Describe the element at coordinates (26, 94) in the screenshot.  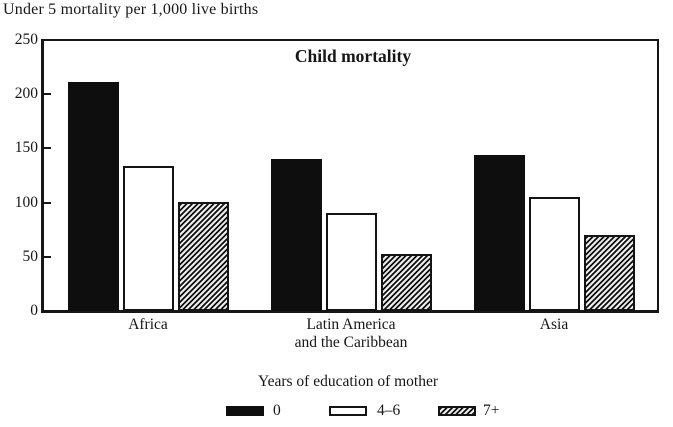
I see `y-tick-label-200: 200` at that location.